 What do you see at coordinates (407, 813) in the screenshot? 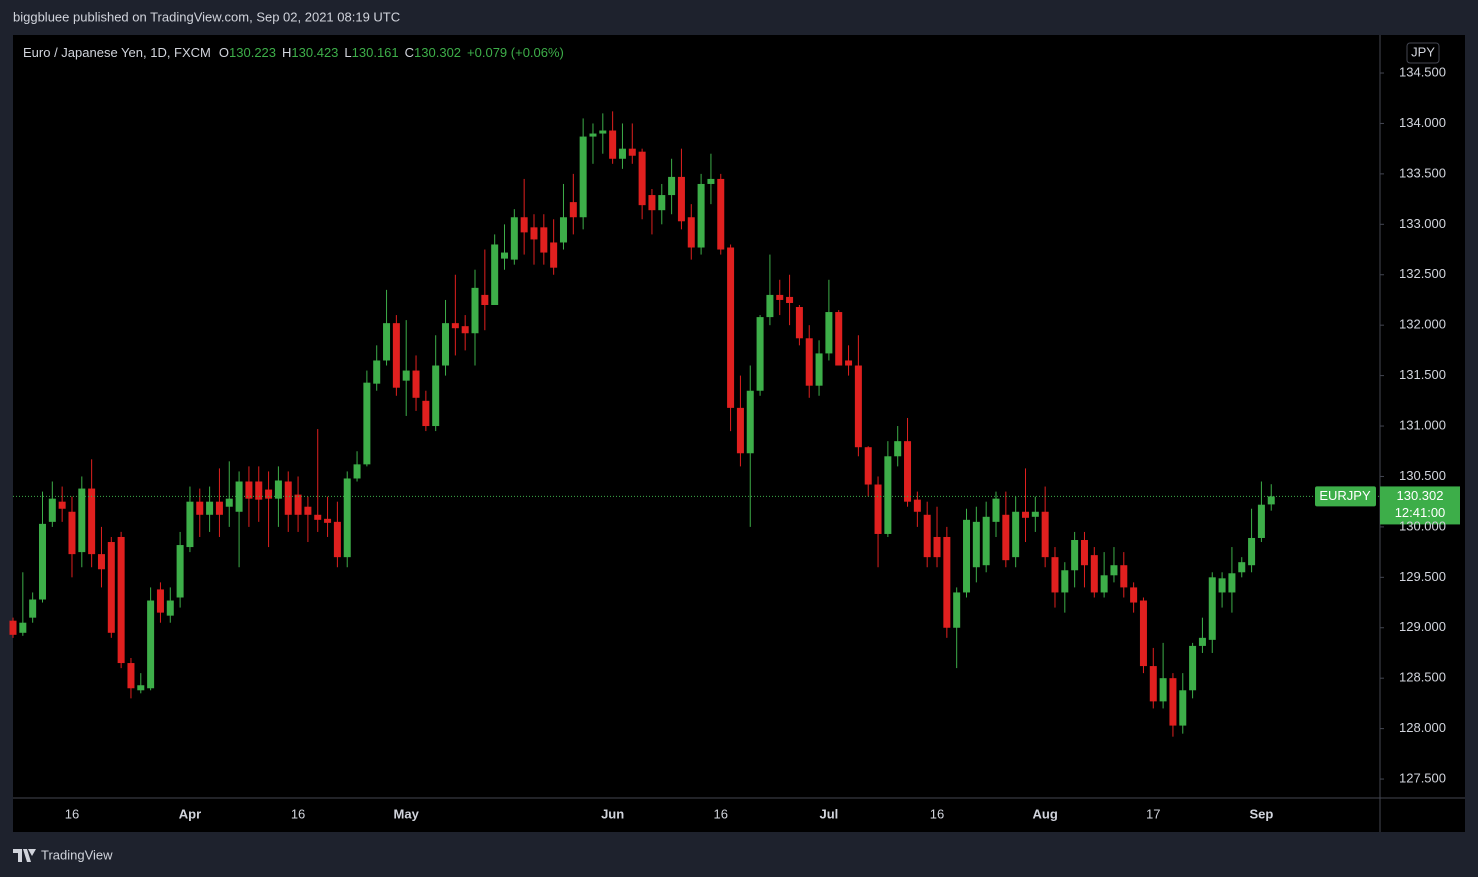
I see `x-tick-label: May` at bounding box center [407, 813].